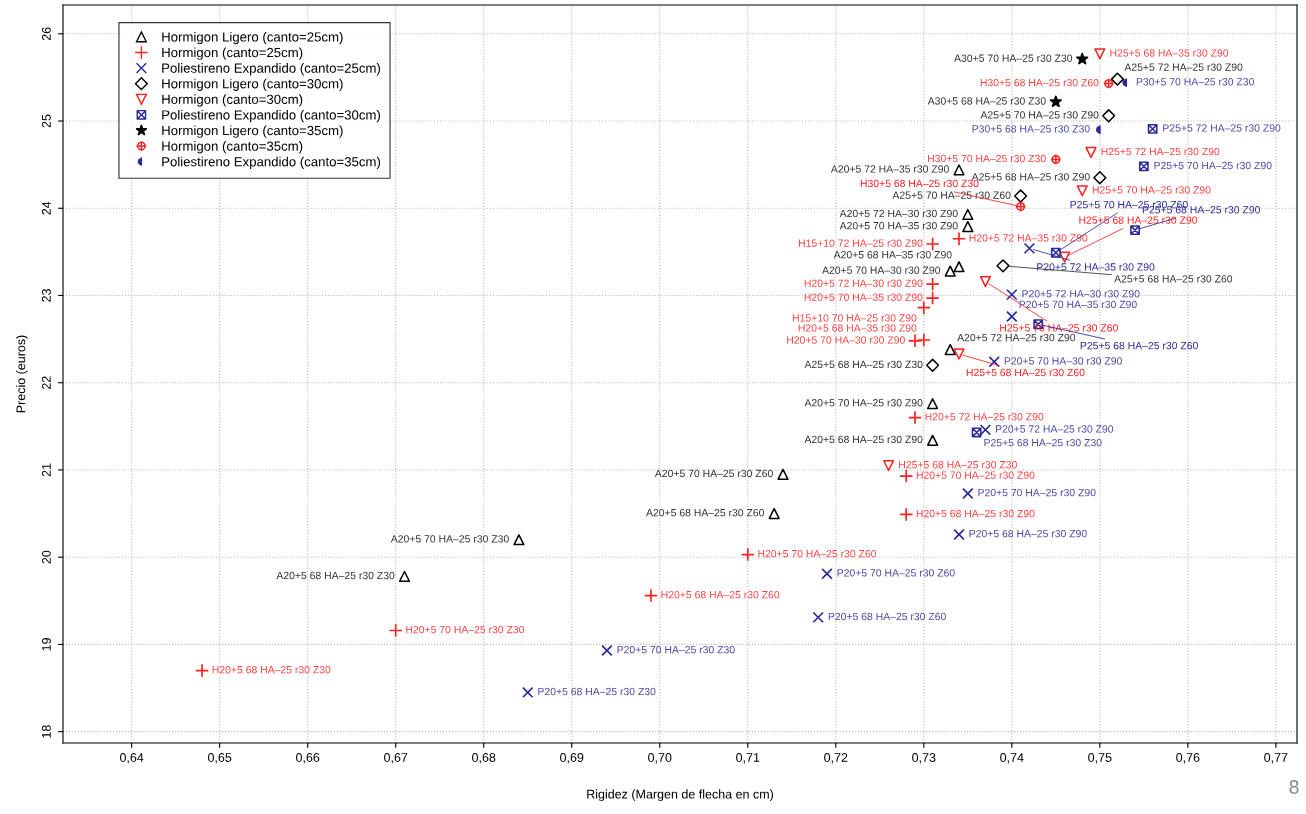 Image resolution: width=1306 pixels, height=814 pixels. I want to click on annotation: A20+5 68 HA–35 r30 Z90, so click(892, 255).